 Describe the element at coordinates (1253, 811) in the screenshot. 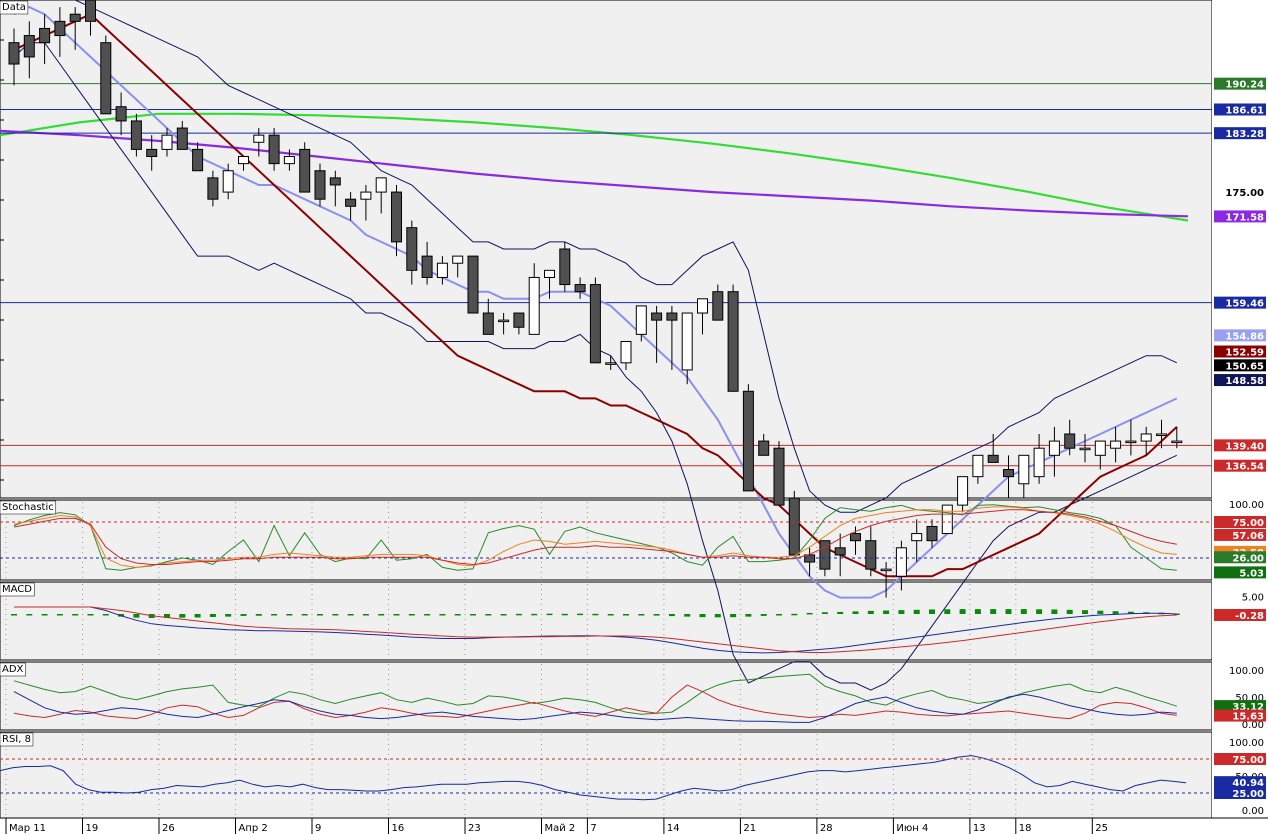

I see `rsi-axis-label: 0.00` at that location.